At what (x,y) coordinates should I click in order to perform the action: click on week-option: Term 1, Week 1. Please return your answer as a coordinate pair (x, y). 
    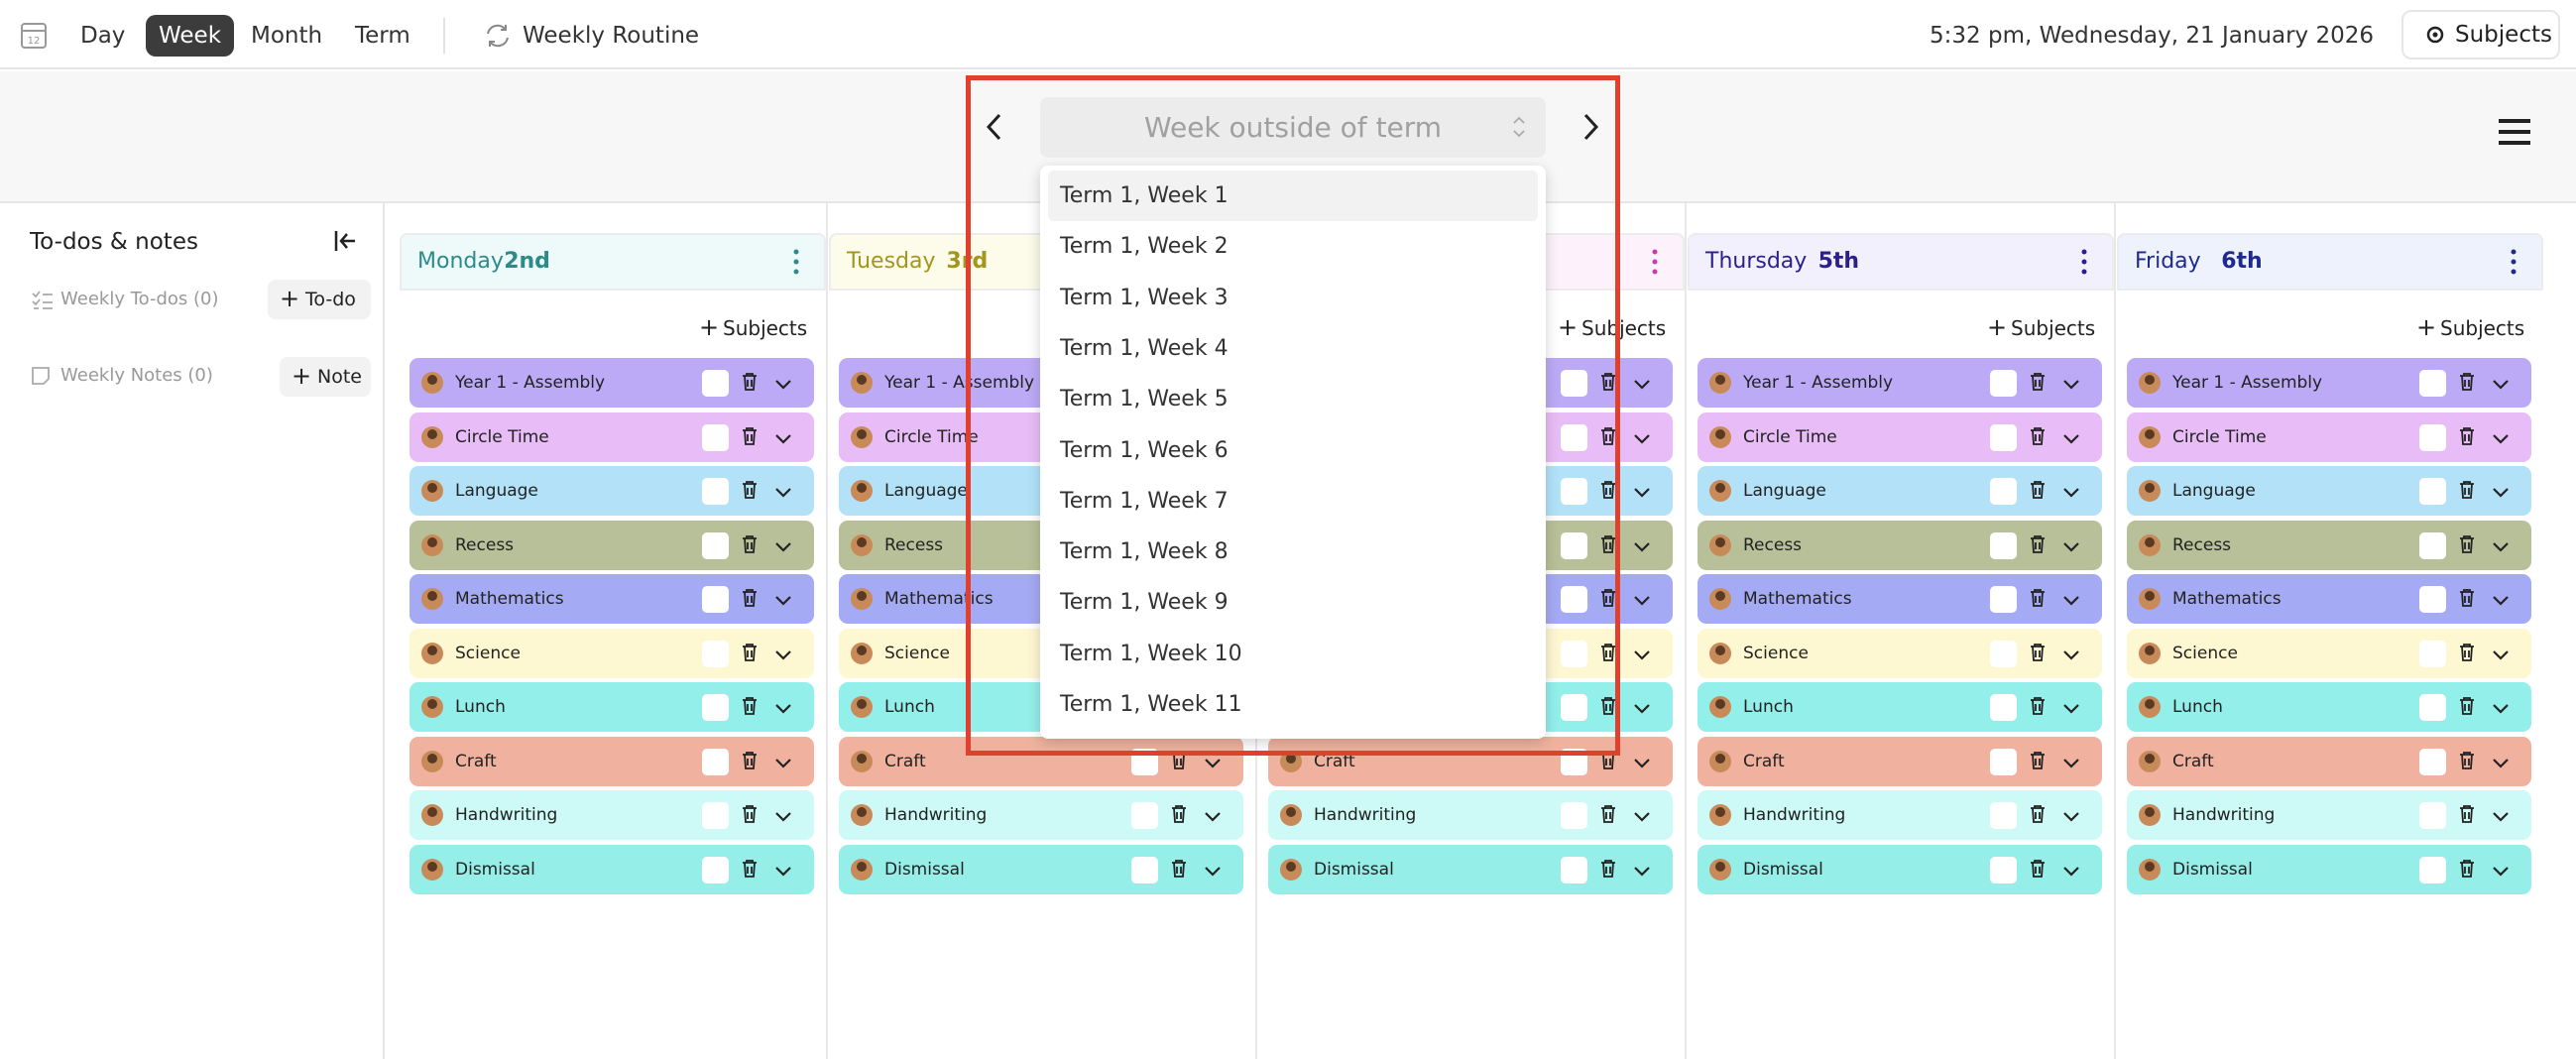
    Looking at the image, I should click on (1293, 196).